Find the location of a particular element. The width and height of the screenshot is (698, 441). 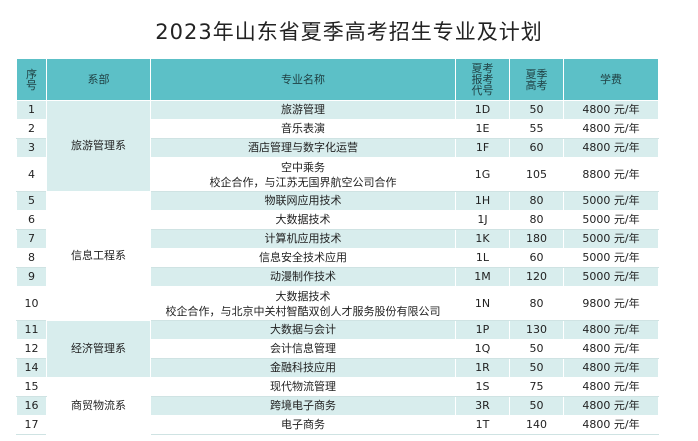

table-row: 2 音乐表演 1E 55 4800 元/年 is located at coordinates (337, 129).